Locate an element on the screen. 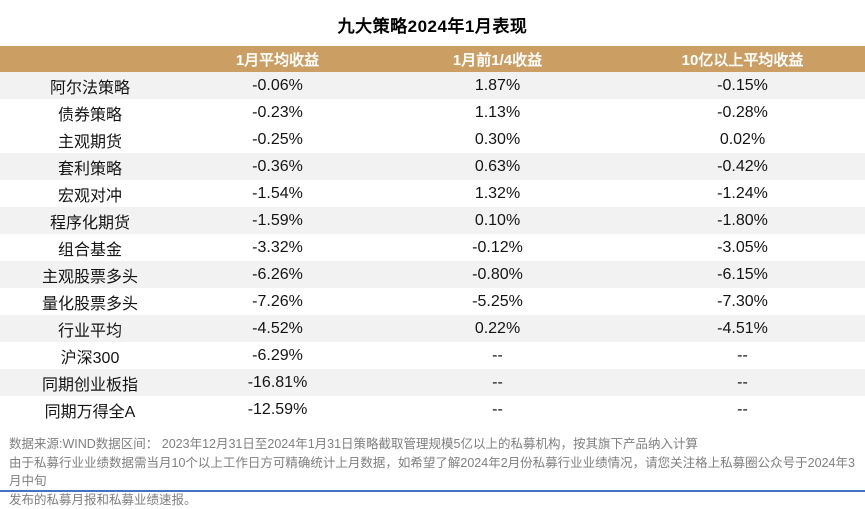 This screenshot has width=865, height=509. table-row: 行业平均 -4.52% 0.22% -4.51% is located at coordinates (432, 328).